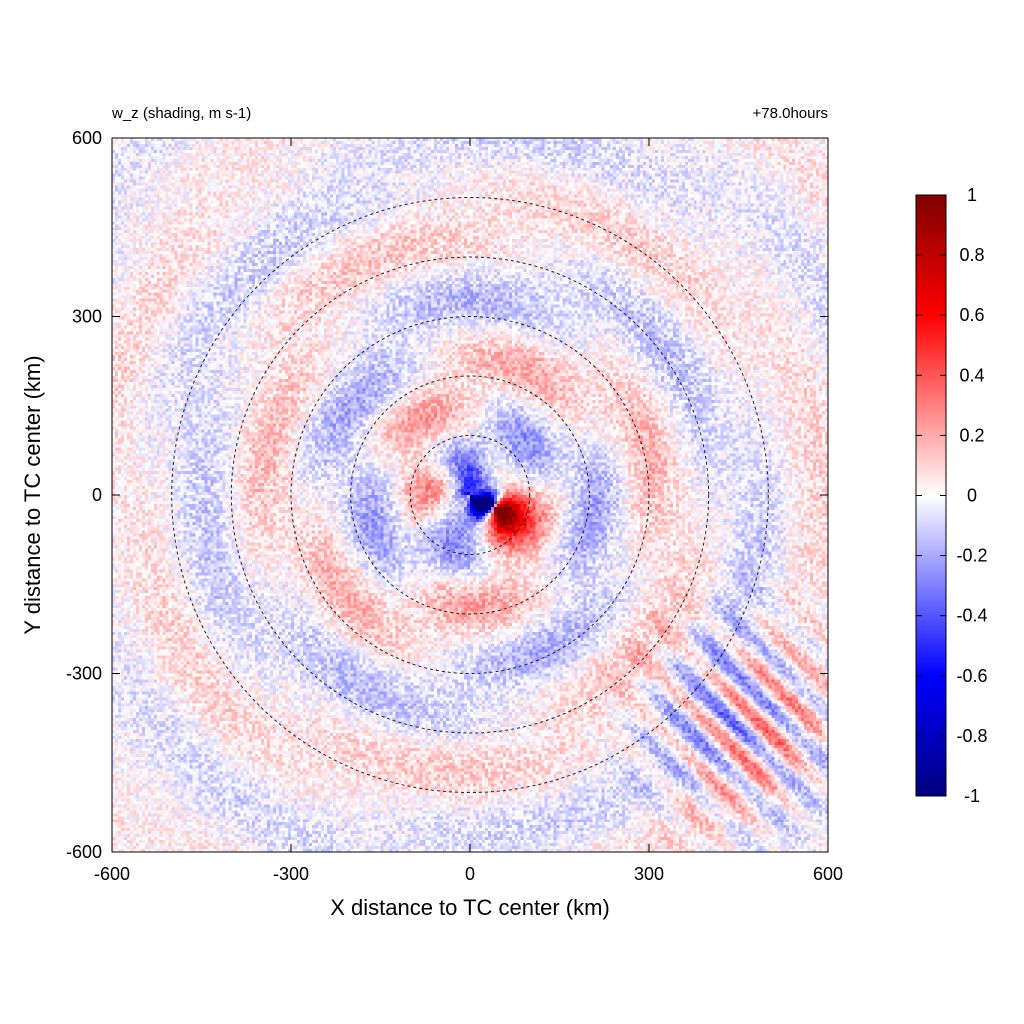 This screenshot has width=1024, height=1024. Describe the element at coordinates (291, 874) in the screenshot. I see `x-tick-label: -300` at that location.